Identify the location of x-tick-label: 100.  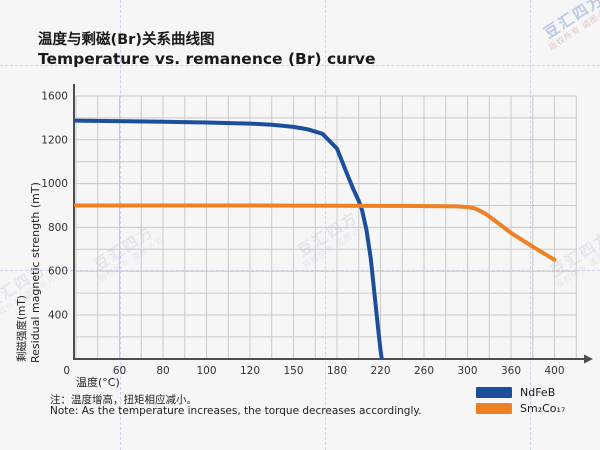
(206, 371).